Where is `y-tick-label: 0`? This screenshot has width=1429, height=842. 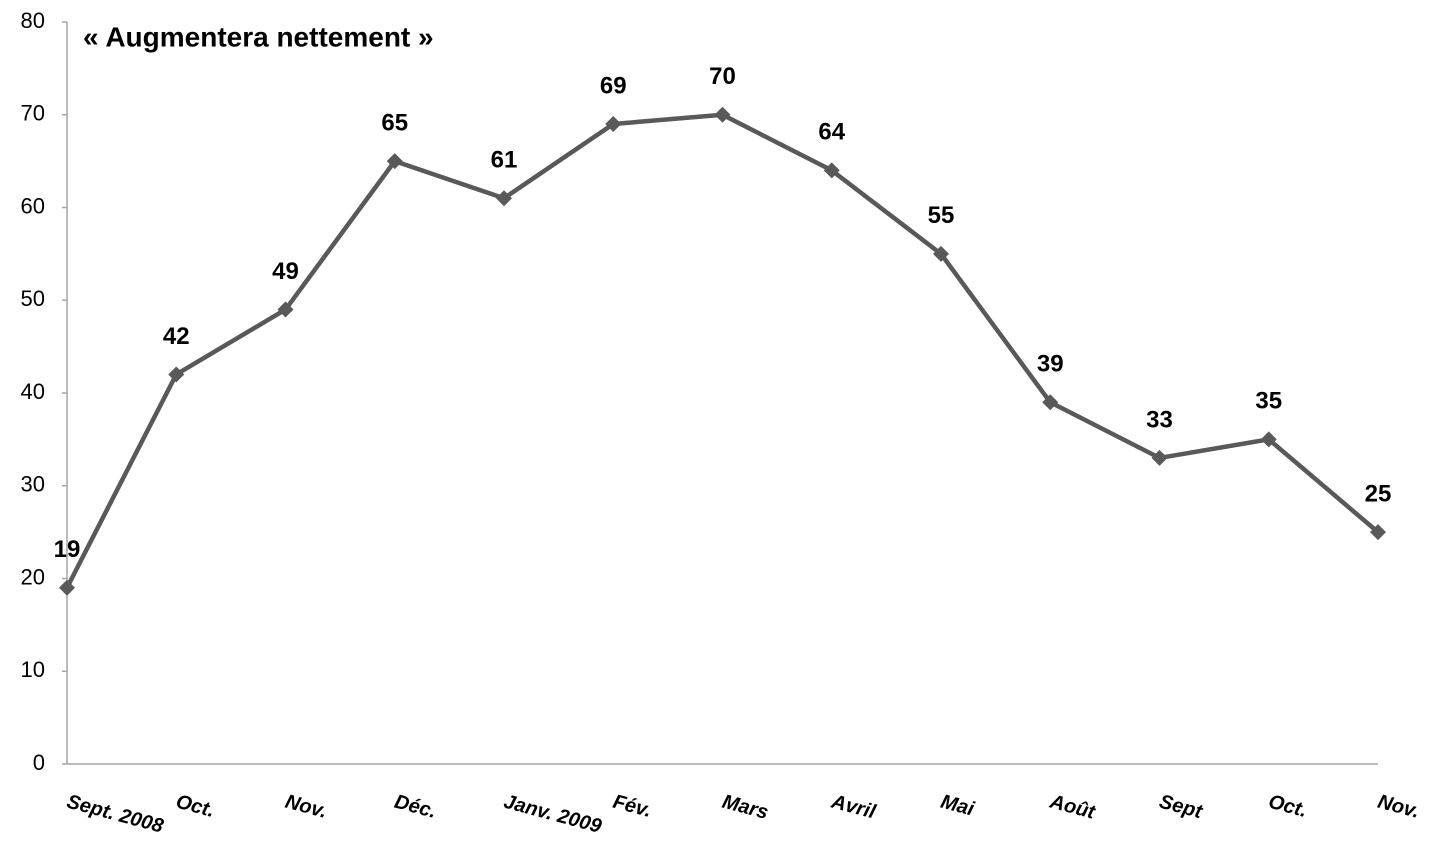
y-tick-label: 0 is located at coordinates (39, 762).